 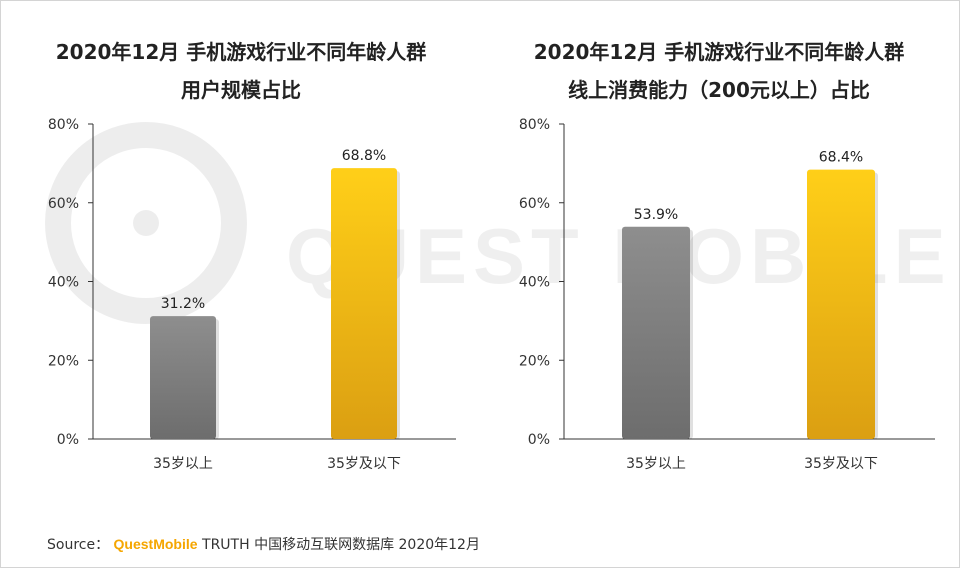 What do you see at coordinates (719, 90) in the screenshot?
I see `chart-2-title-line-2: 线上消费能力（200元以上）占比` at bounding box center [719, 90].